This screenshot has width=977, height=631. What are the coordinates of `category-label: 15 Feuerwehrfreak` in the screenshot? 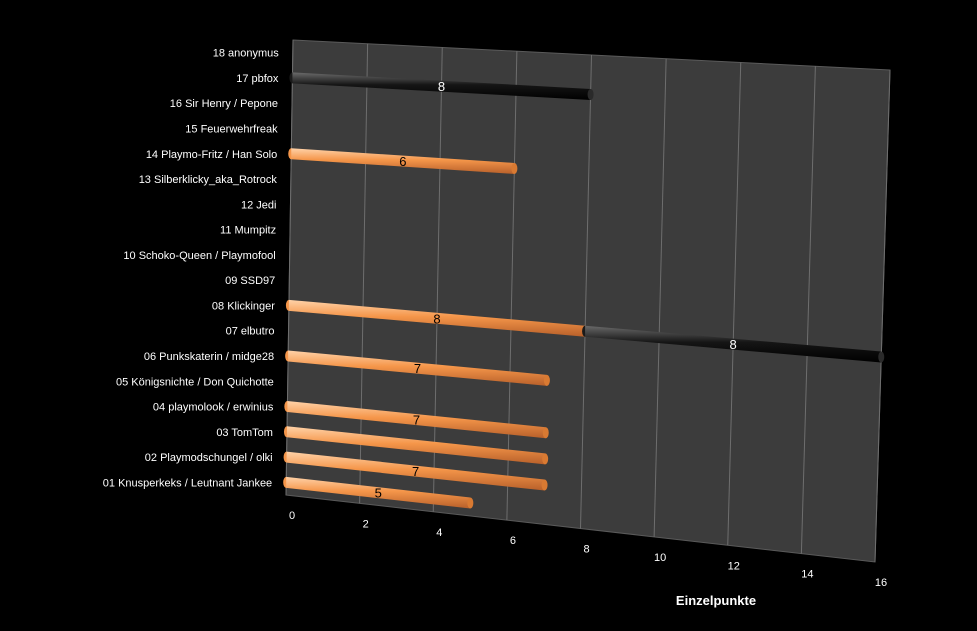 It's located at (231, 129).